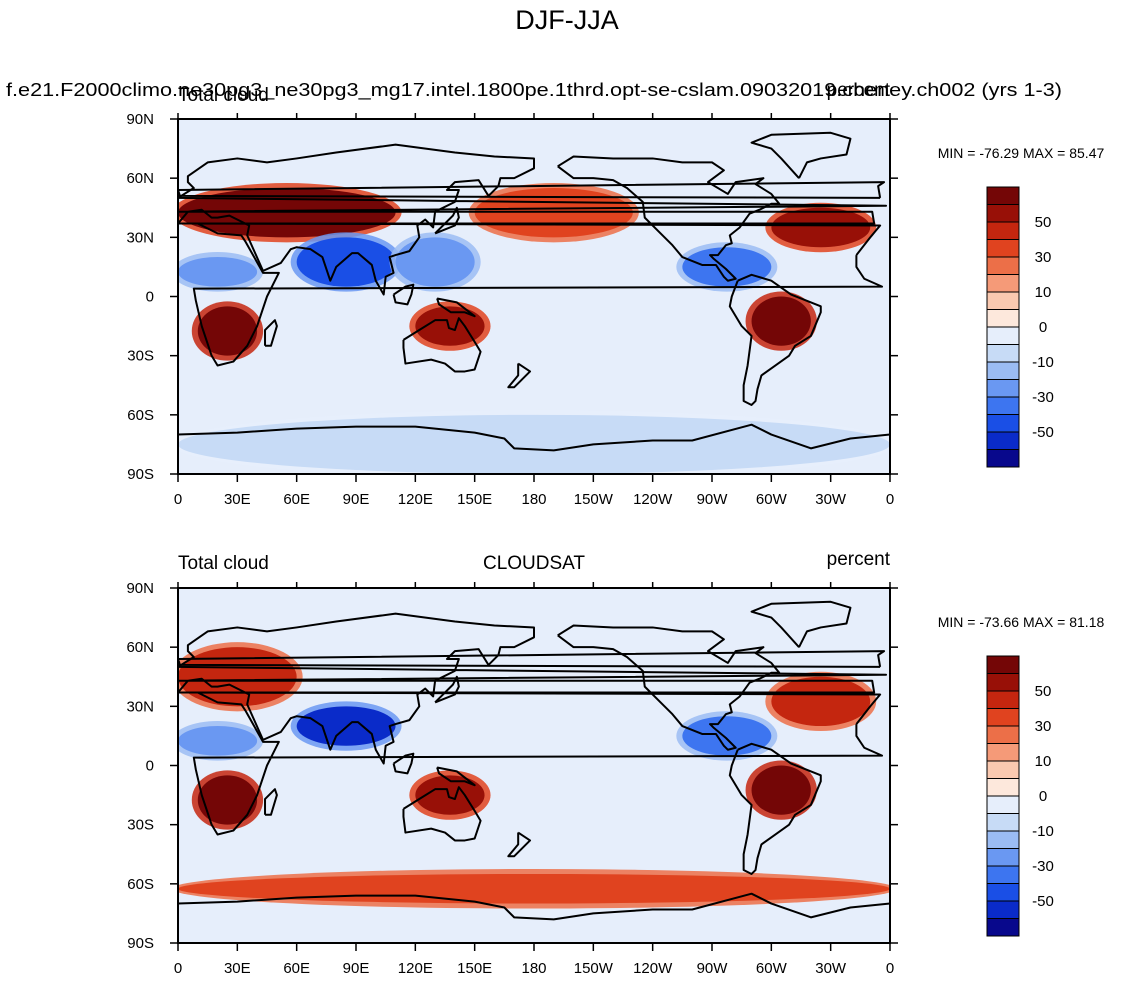 This screenshot has height=985, width=1129. What do you see at coordinates (713, 968) in the screenshot?
I see `x-tick-label: 90W` at bounding box center [713, 968].